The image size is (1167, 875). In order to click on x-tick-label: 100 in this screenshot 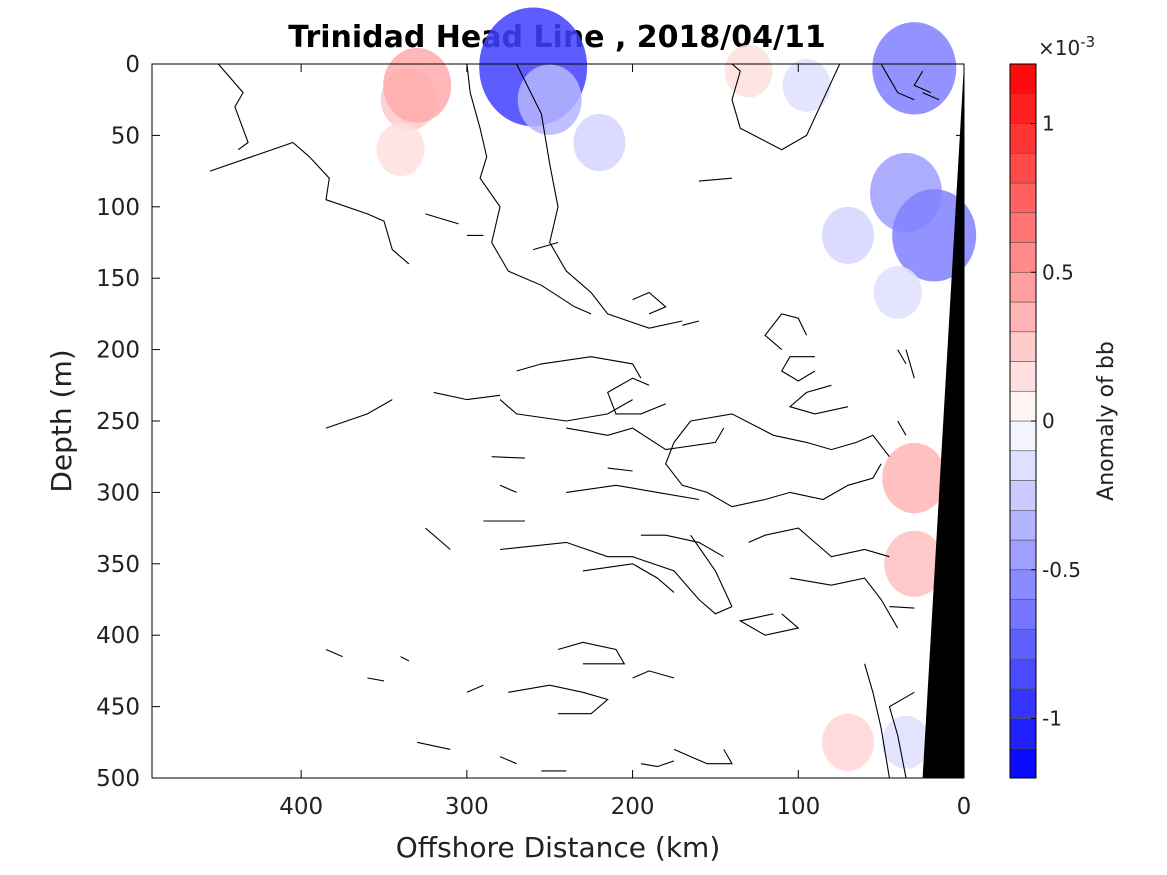, I will do `click(798, 807)`.